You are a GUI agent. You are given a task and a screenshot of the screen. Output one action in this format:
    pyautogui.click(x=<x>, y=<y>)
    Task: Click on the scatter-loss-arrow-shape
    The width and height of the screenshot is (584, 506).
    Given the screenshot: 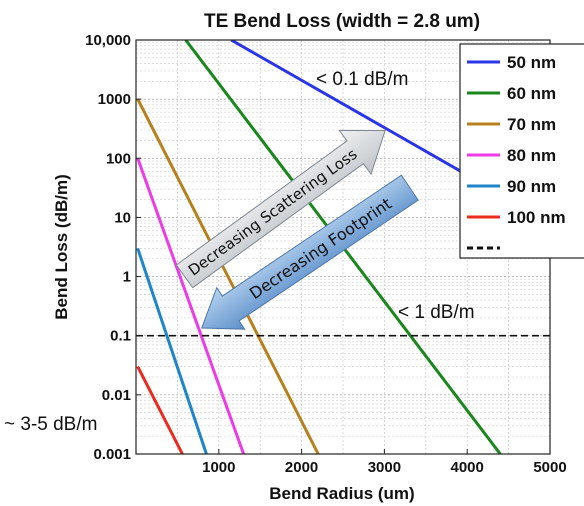 What is the action you would take?
    pyautogui.click(x=280, y=209)
    